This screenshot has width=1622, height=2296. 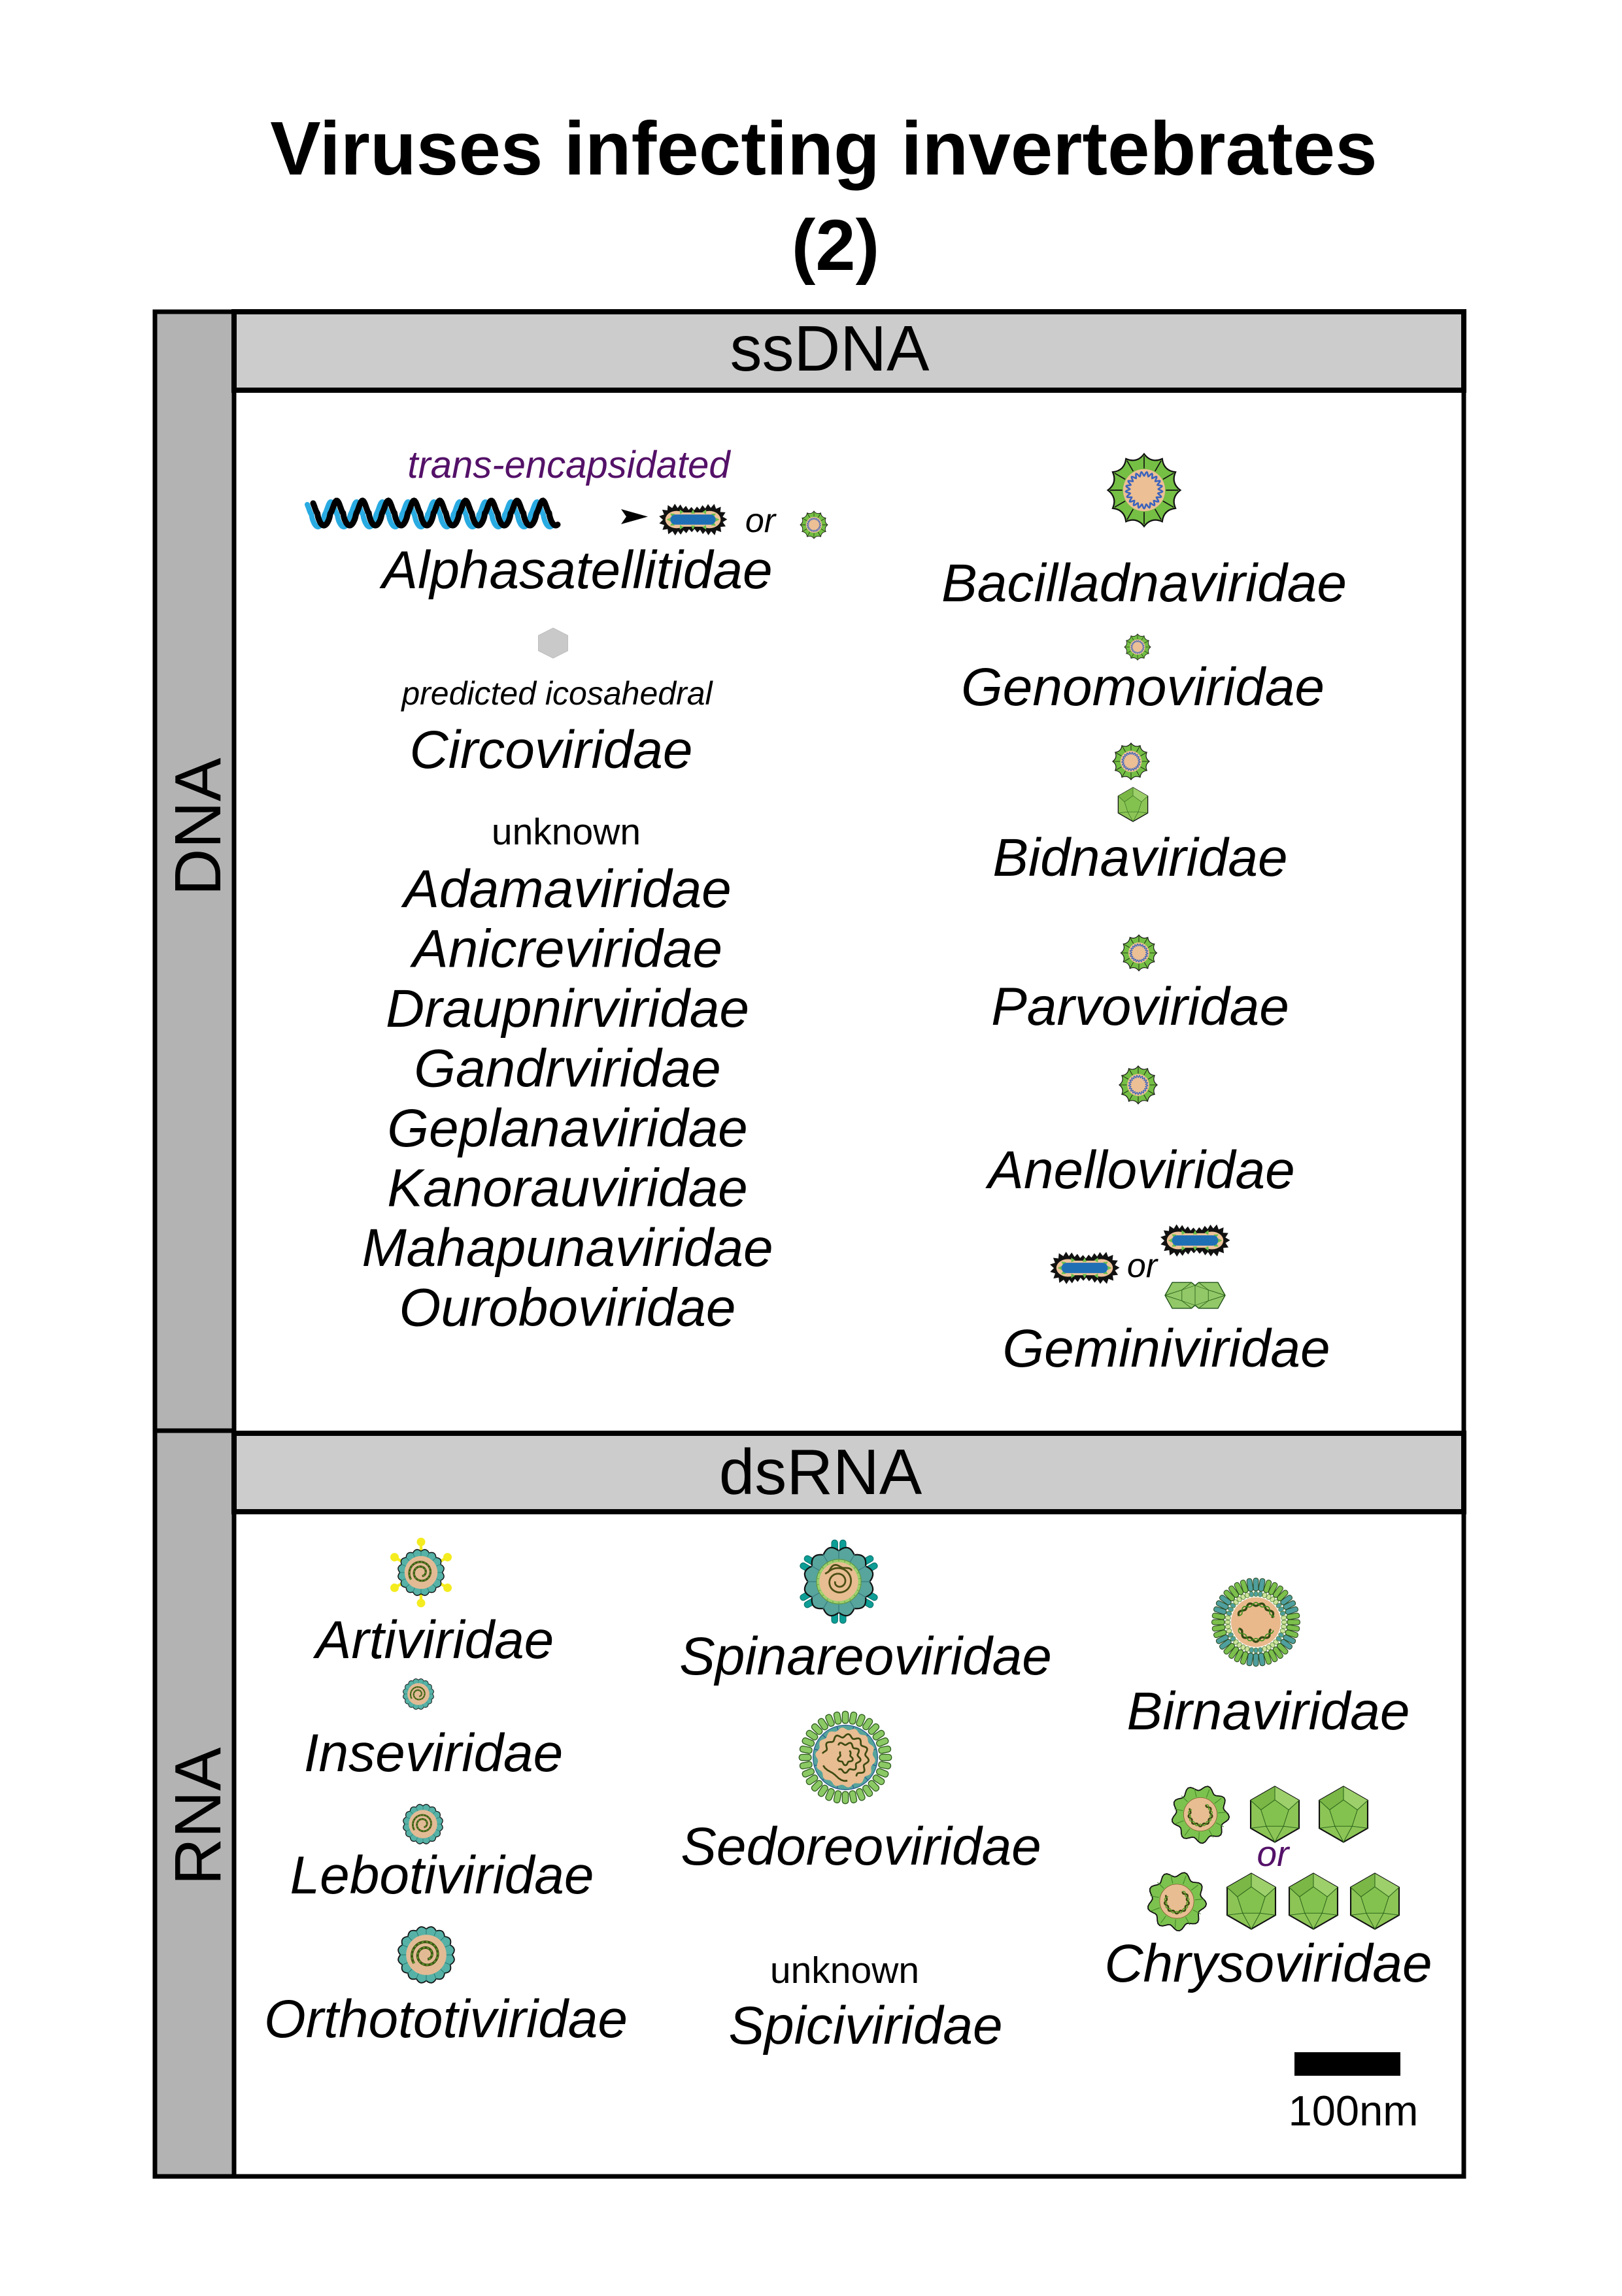 I want to click on svg-text: Parvoviridae, so click(x=1140, y=1007).